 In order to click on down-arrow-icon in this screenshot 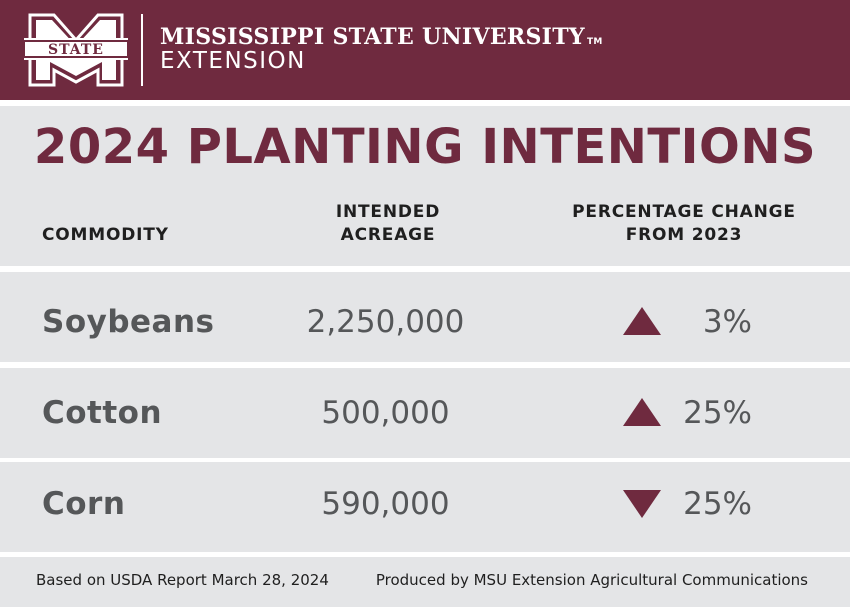, I will do `click(642, 504)`.